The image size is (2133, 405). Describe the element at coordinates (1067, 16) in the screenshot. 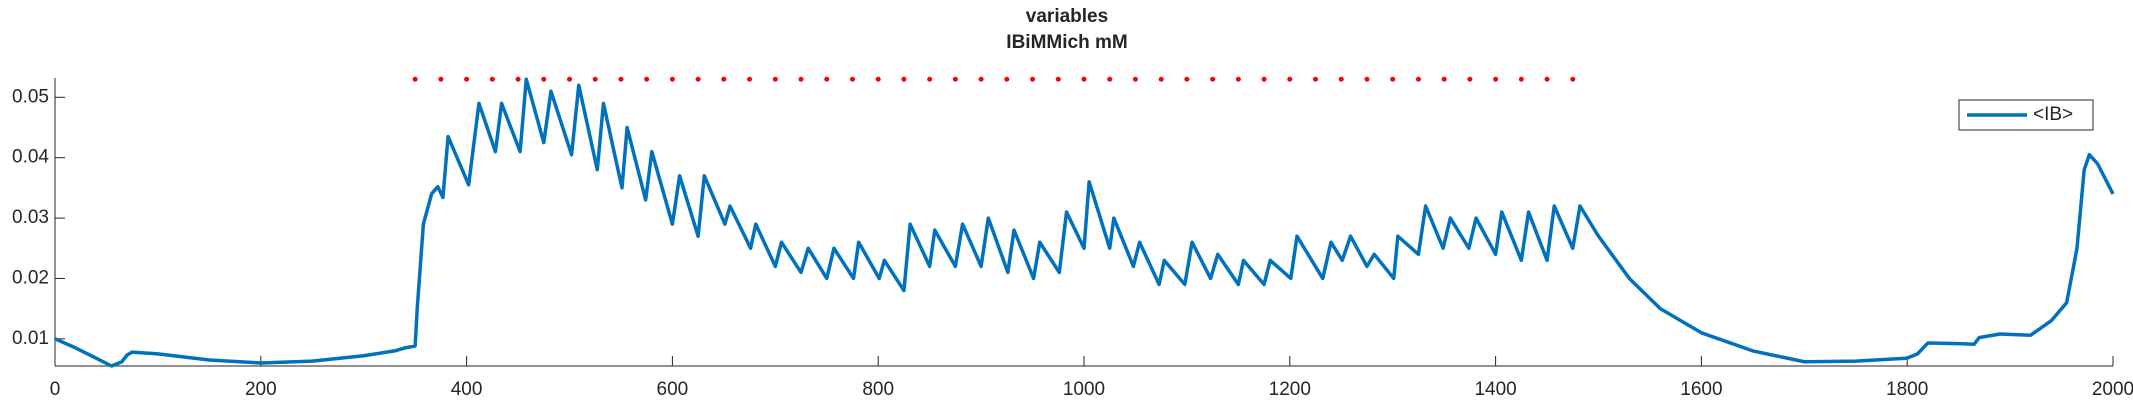

I see `chart-title: variables` at that location.